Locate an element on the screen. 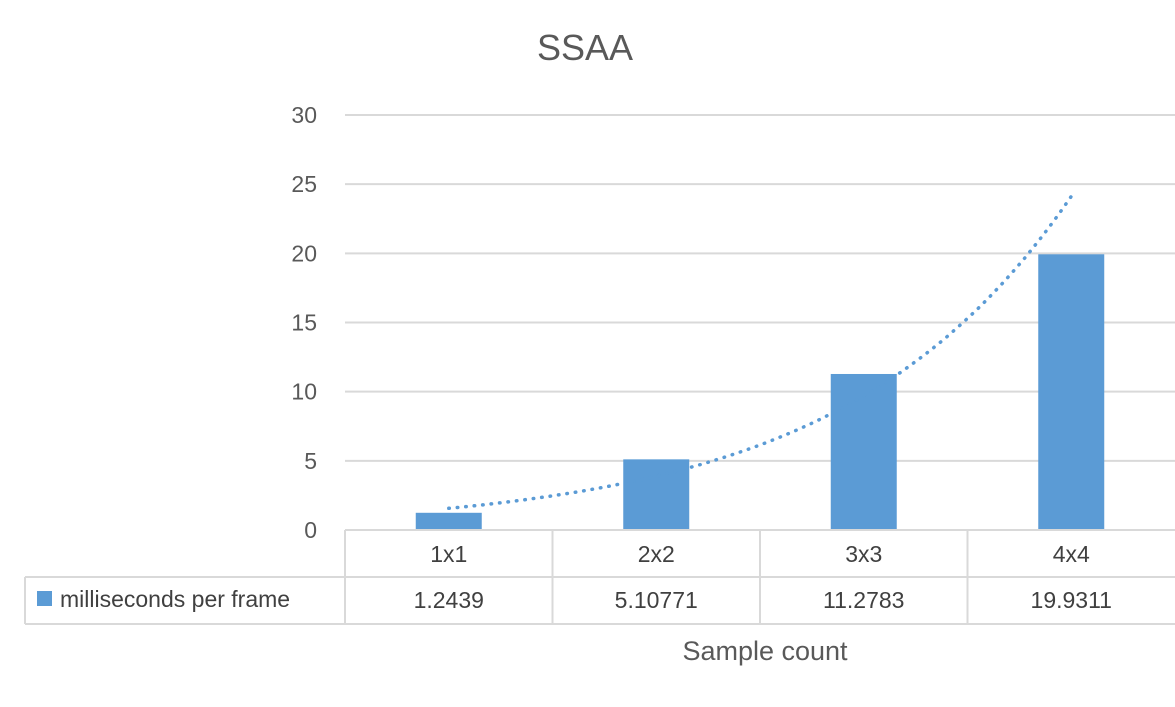 Image resolution: width=1175 pixels, height=707 pixels. chart-title: SSAA is located at coordinates (585, 47).